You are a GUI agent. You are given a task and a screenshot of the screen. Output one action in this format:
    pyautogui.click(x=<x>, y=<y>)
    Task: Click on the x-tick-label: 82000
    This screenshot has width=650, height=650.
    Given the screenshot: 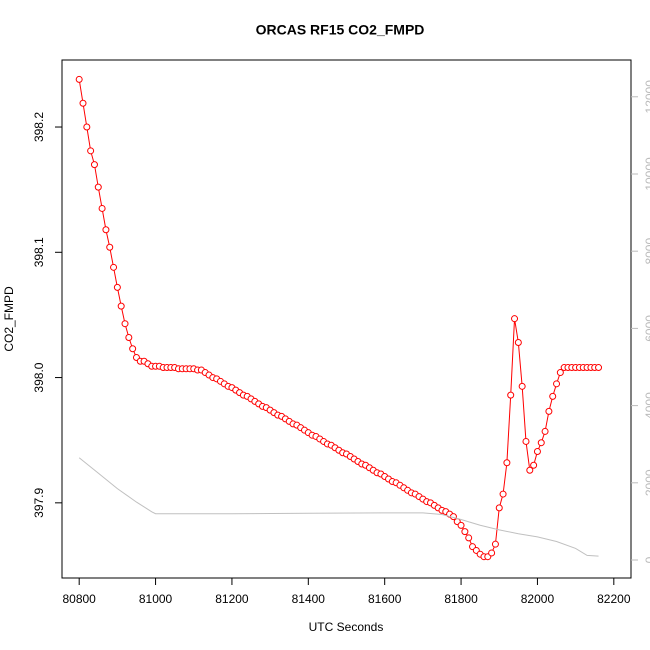 What is the action you would take?
    pyautogui.click(x=538, y=599)
    